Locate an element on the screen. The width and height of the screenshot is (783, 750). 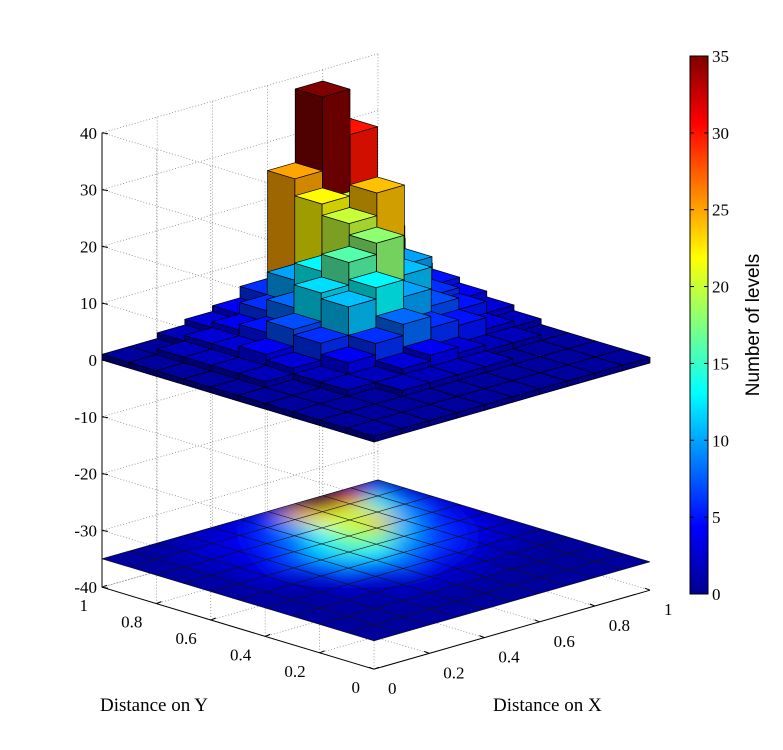
y-tick-label: 1 is located at coordinates (84, 605).